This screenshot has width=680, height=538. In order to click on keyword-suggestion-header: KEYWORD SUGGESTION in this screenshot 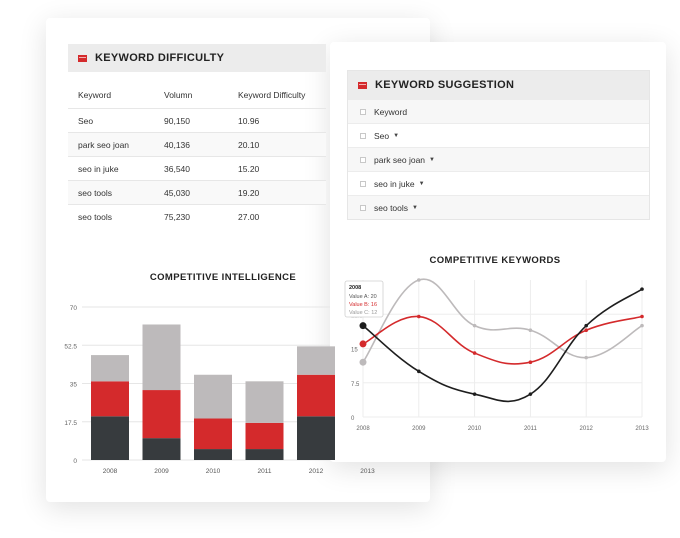, I will do `click(498, 85)`.